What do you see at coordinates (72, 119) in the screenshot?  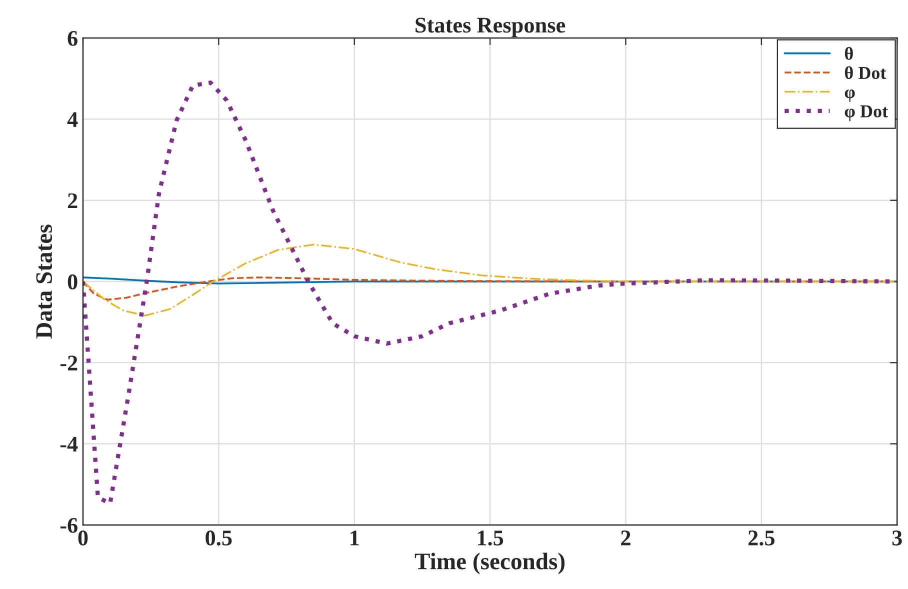 I see `y-tick-label: 4` at bounding box center [72, 119].